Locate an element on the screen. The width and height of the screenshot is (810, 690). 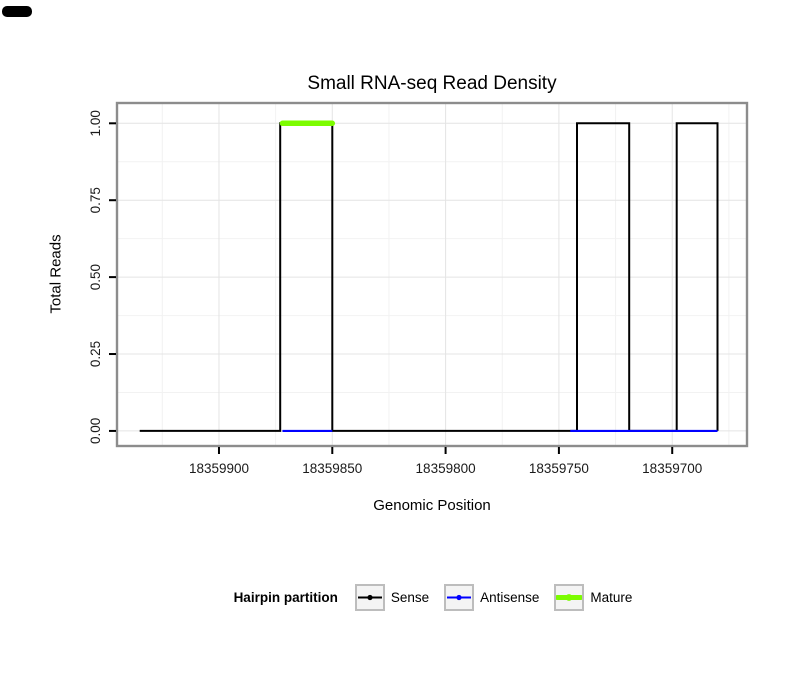
legend-entry-sense: Sense is located at coordinates (392, 597).